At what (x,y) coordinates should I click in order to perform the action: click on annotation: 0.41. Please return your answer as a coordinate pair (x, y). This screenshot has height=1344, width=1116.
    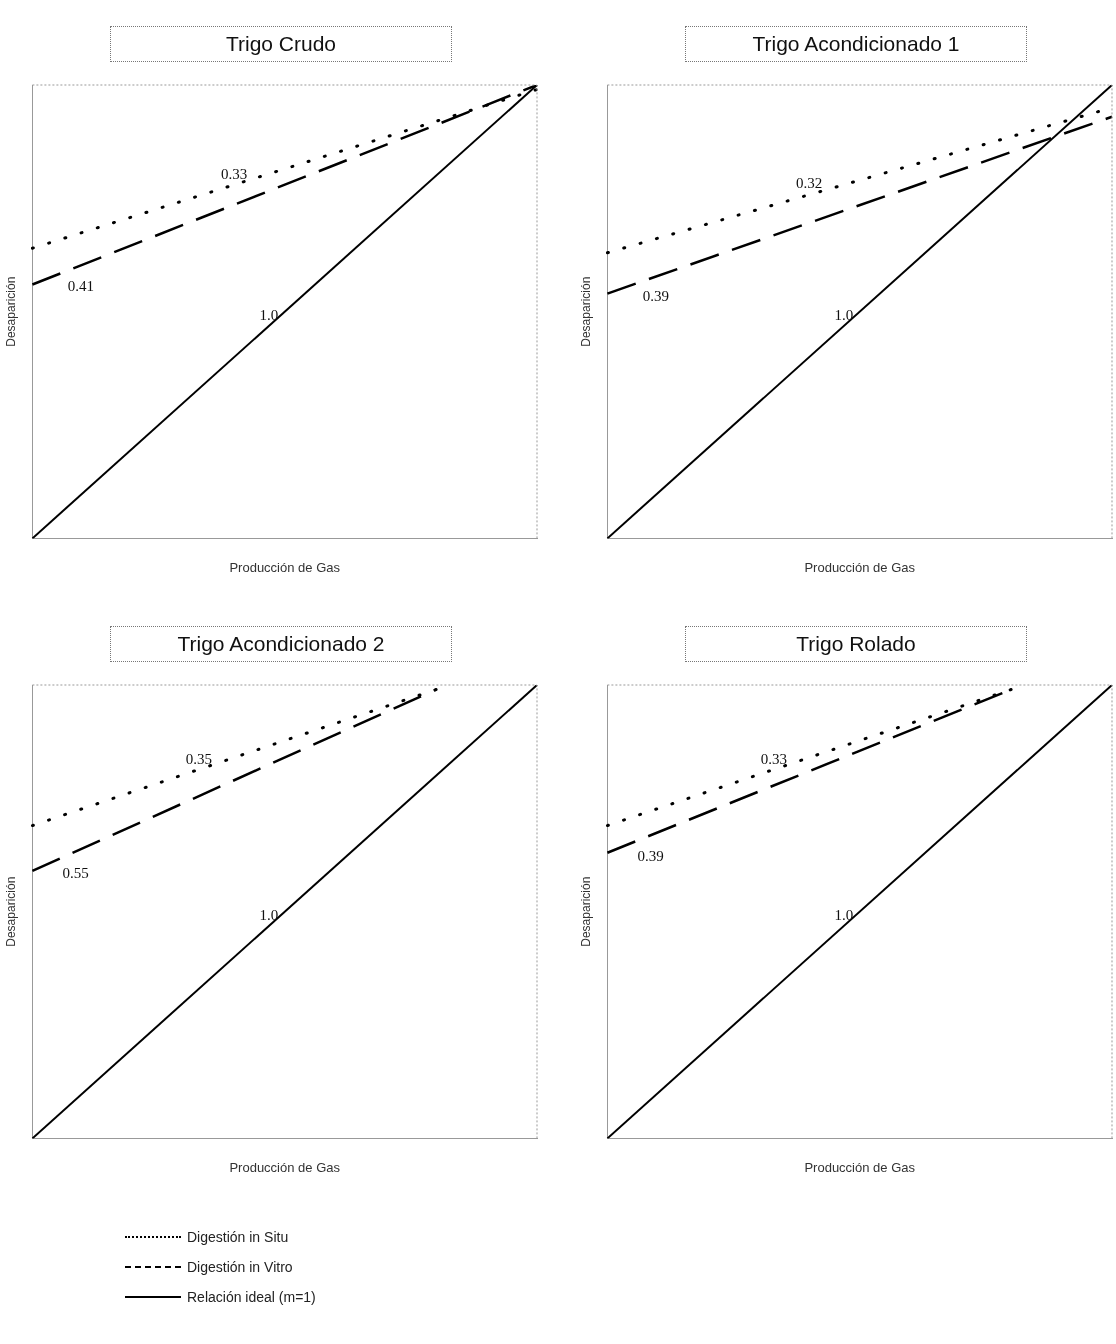
    Looking at the image, I should click on (80, 285).